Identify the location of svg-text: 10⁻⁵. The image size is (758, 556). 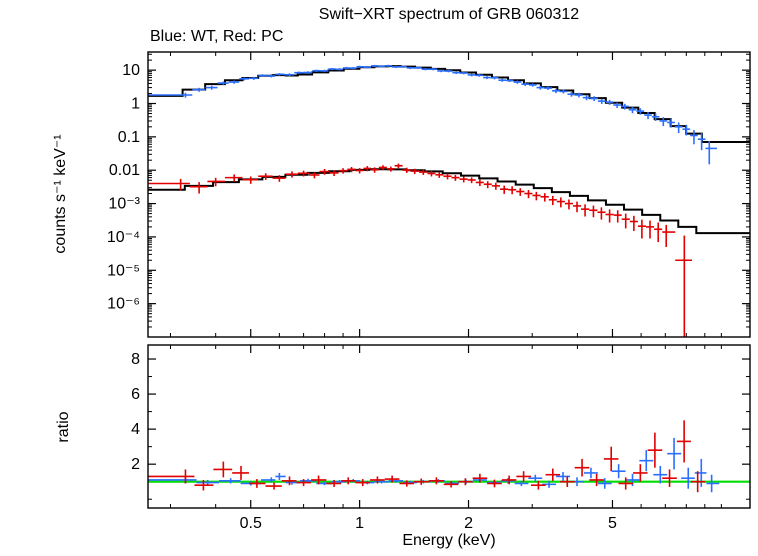
(123, 270).